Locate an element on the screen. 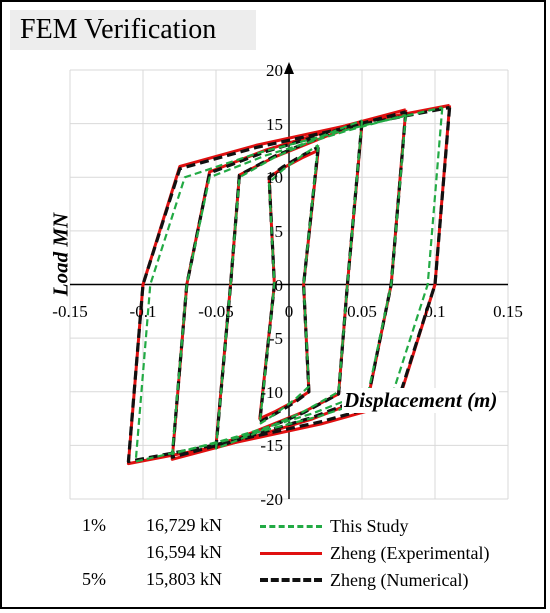  y-tick-label: -15 is located at coordinates (271, 446).